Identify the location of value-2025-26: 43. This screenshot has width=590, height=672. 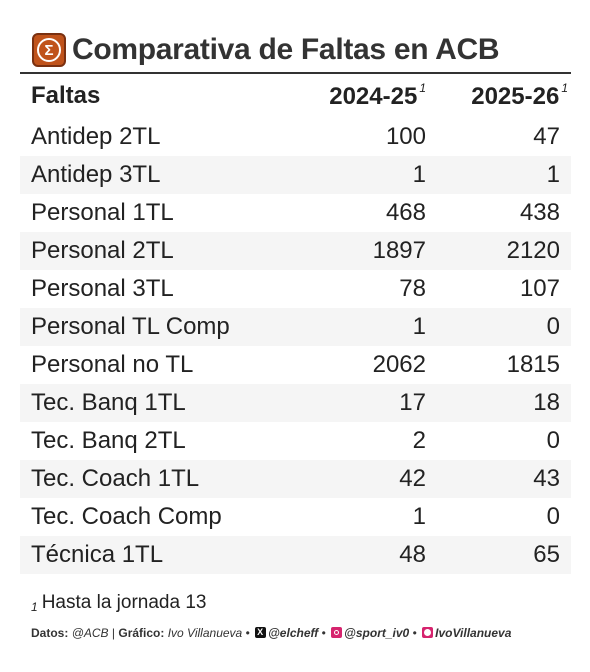
(546, 478).